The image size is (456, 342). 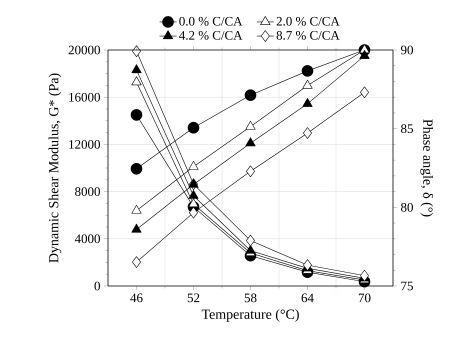 I want to click on y-tick-label: 16000, so click(x=84, y=97).